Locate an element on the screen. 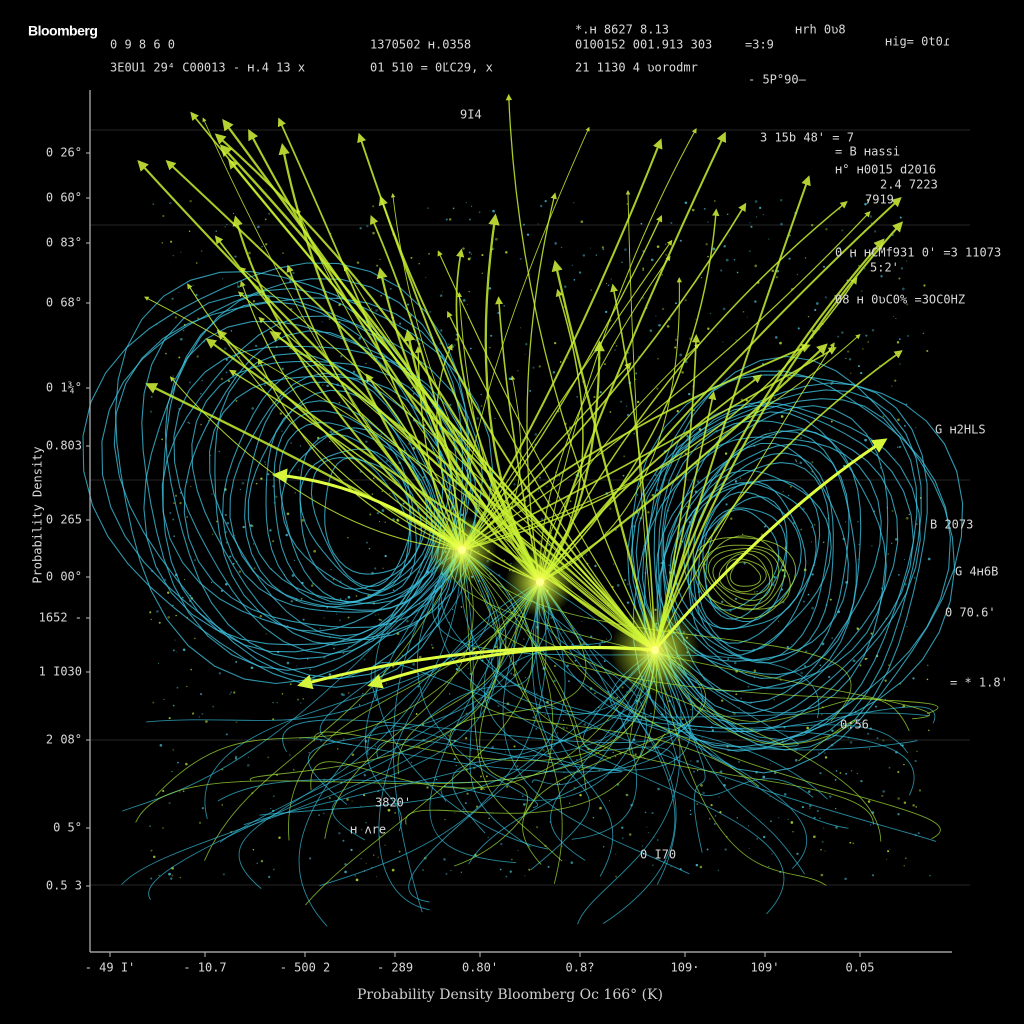 This screenshot has height=1024, width=1024. x-labels: 109· is located at coordinates (685, 968).